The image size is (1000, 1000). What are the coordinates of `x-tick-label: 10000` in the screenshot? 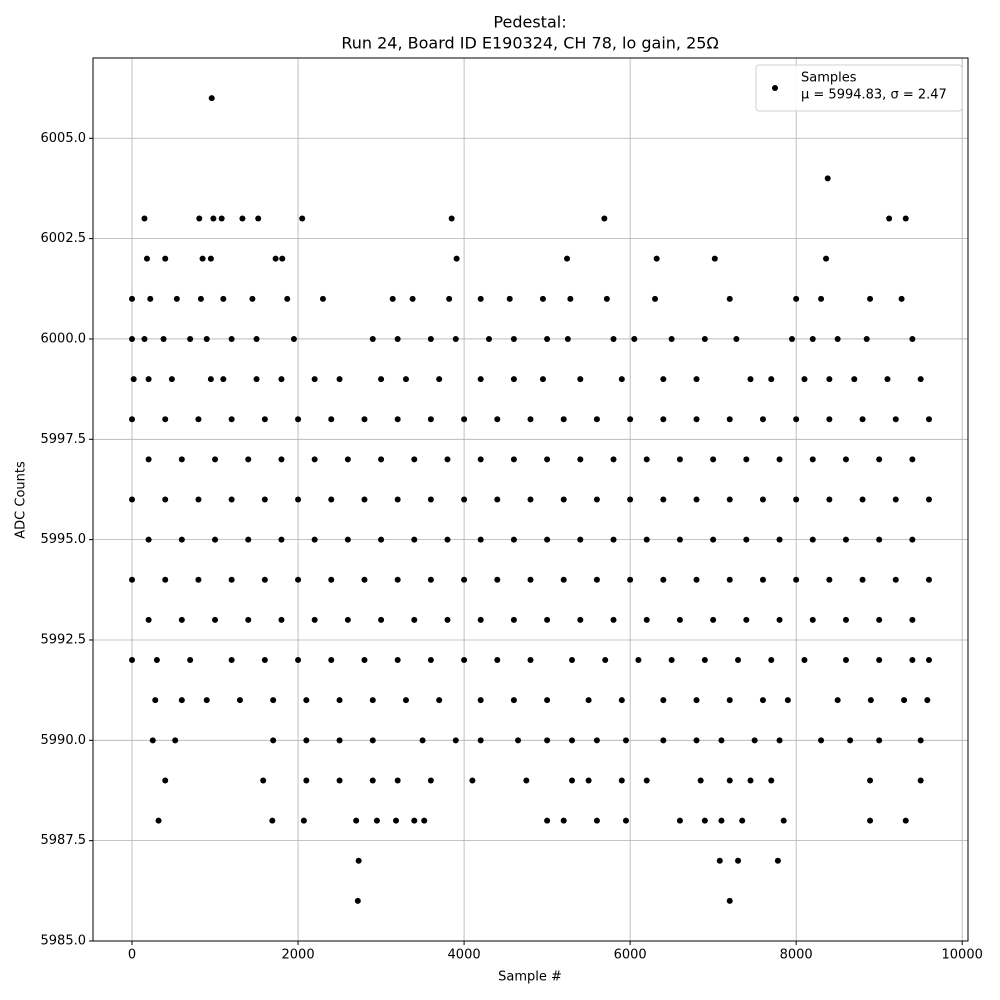 It's located at (962, 955).